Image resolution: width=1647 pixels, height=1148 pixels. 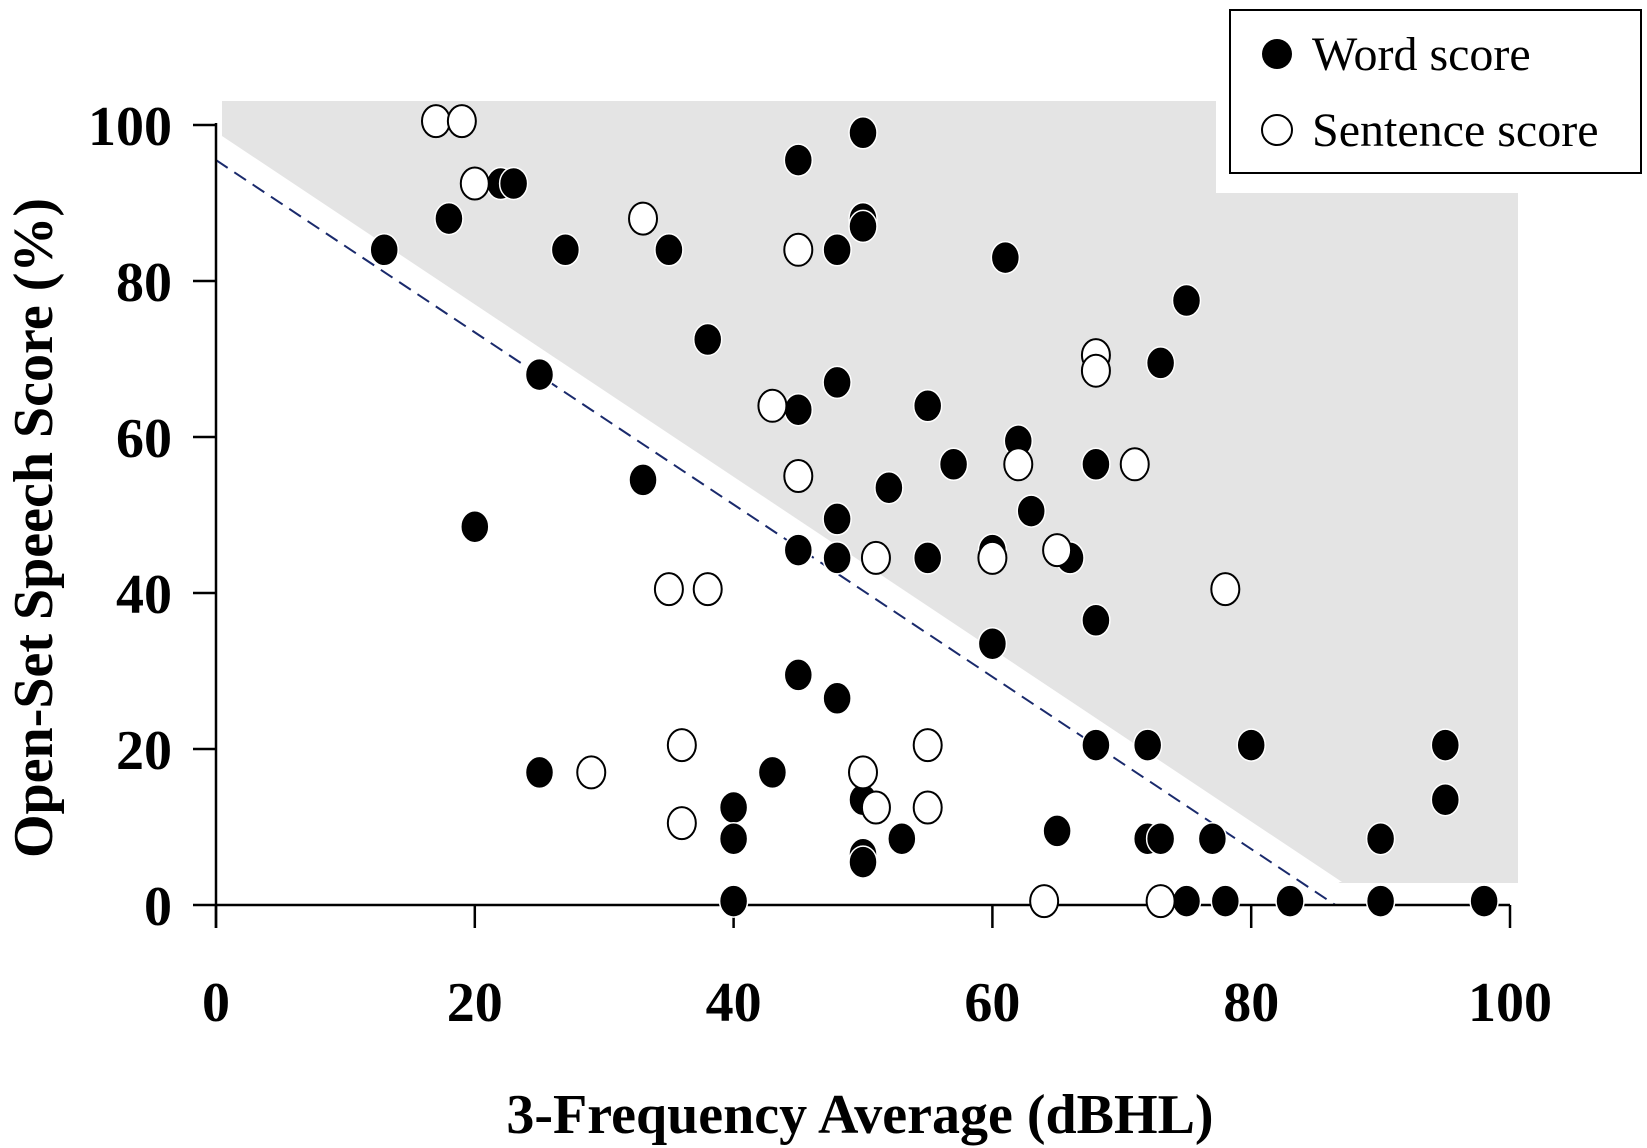 What do you see at coordinates (144, 595) in the screenshot?
I see `y-tick-label: 40` at bounding box center [144, 595].